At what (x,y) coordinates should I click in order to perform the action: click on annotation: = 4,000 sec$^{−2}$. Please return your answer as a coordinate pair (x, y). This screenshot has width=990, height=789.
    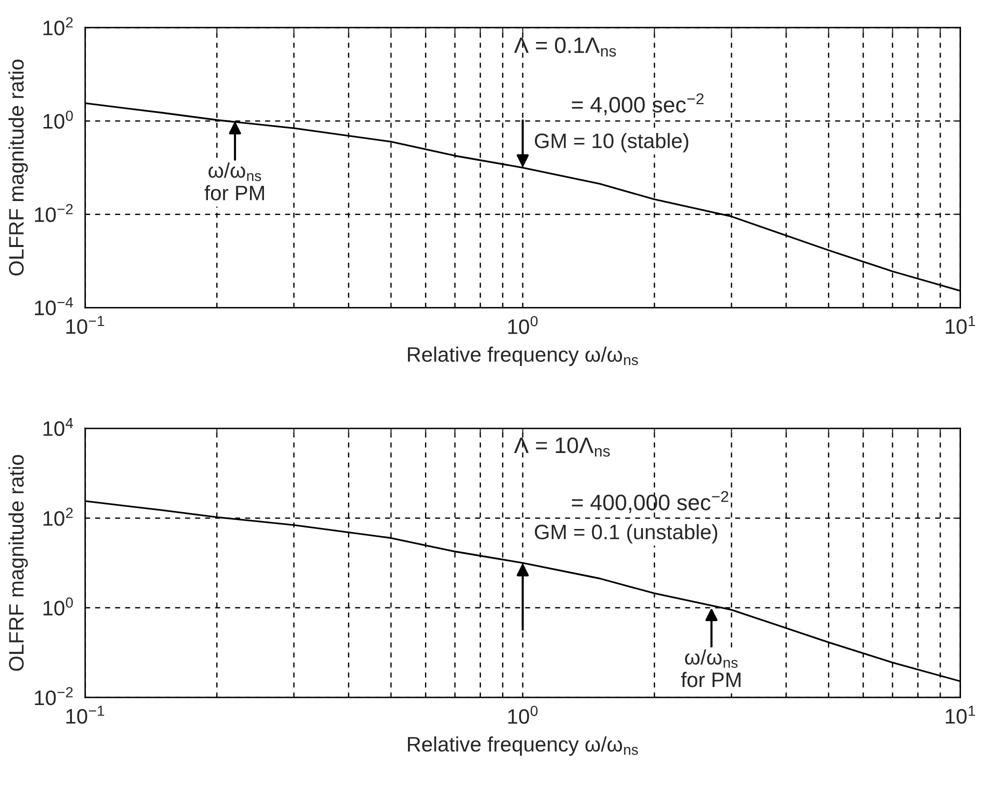
    Looking at the image, I should click on (638, 104).